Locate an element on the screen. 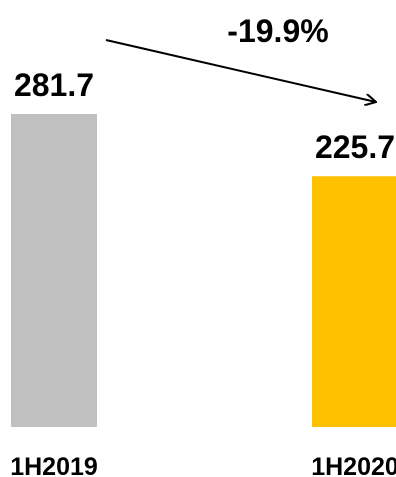 Image resolution: width=396 pixels, height=477 pixels. value-label-1h2019: 281.7 is located at coordinates (54, 85).